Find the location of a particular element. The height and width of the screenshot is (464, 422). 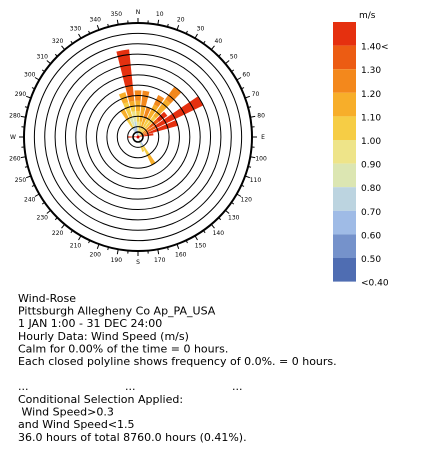

direction-label: 260 is located at coordinates (15, 159).